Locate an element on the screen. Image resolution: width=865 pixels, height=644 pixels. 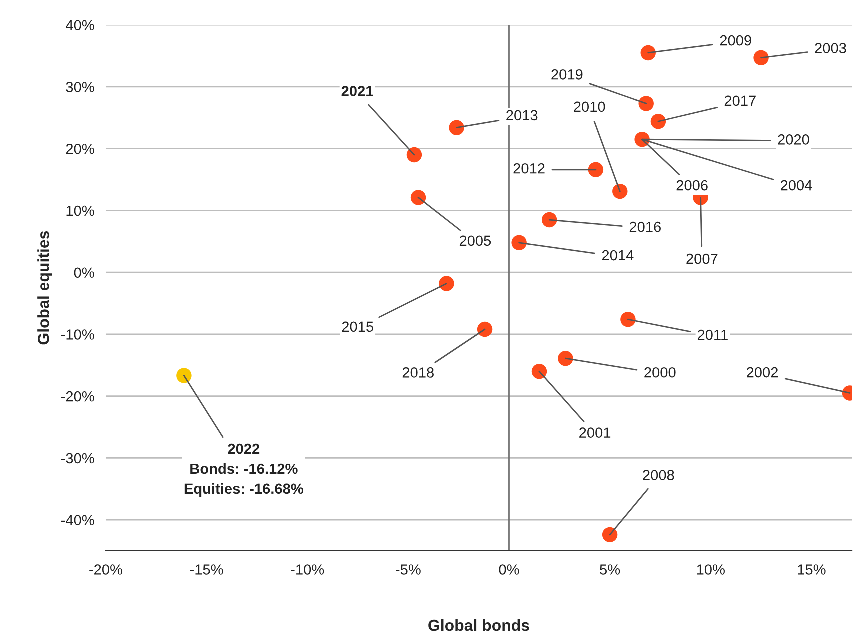
annotation: 2019 is located at coordinates (567, 75).